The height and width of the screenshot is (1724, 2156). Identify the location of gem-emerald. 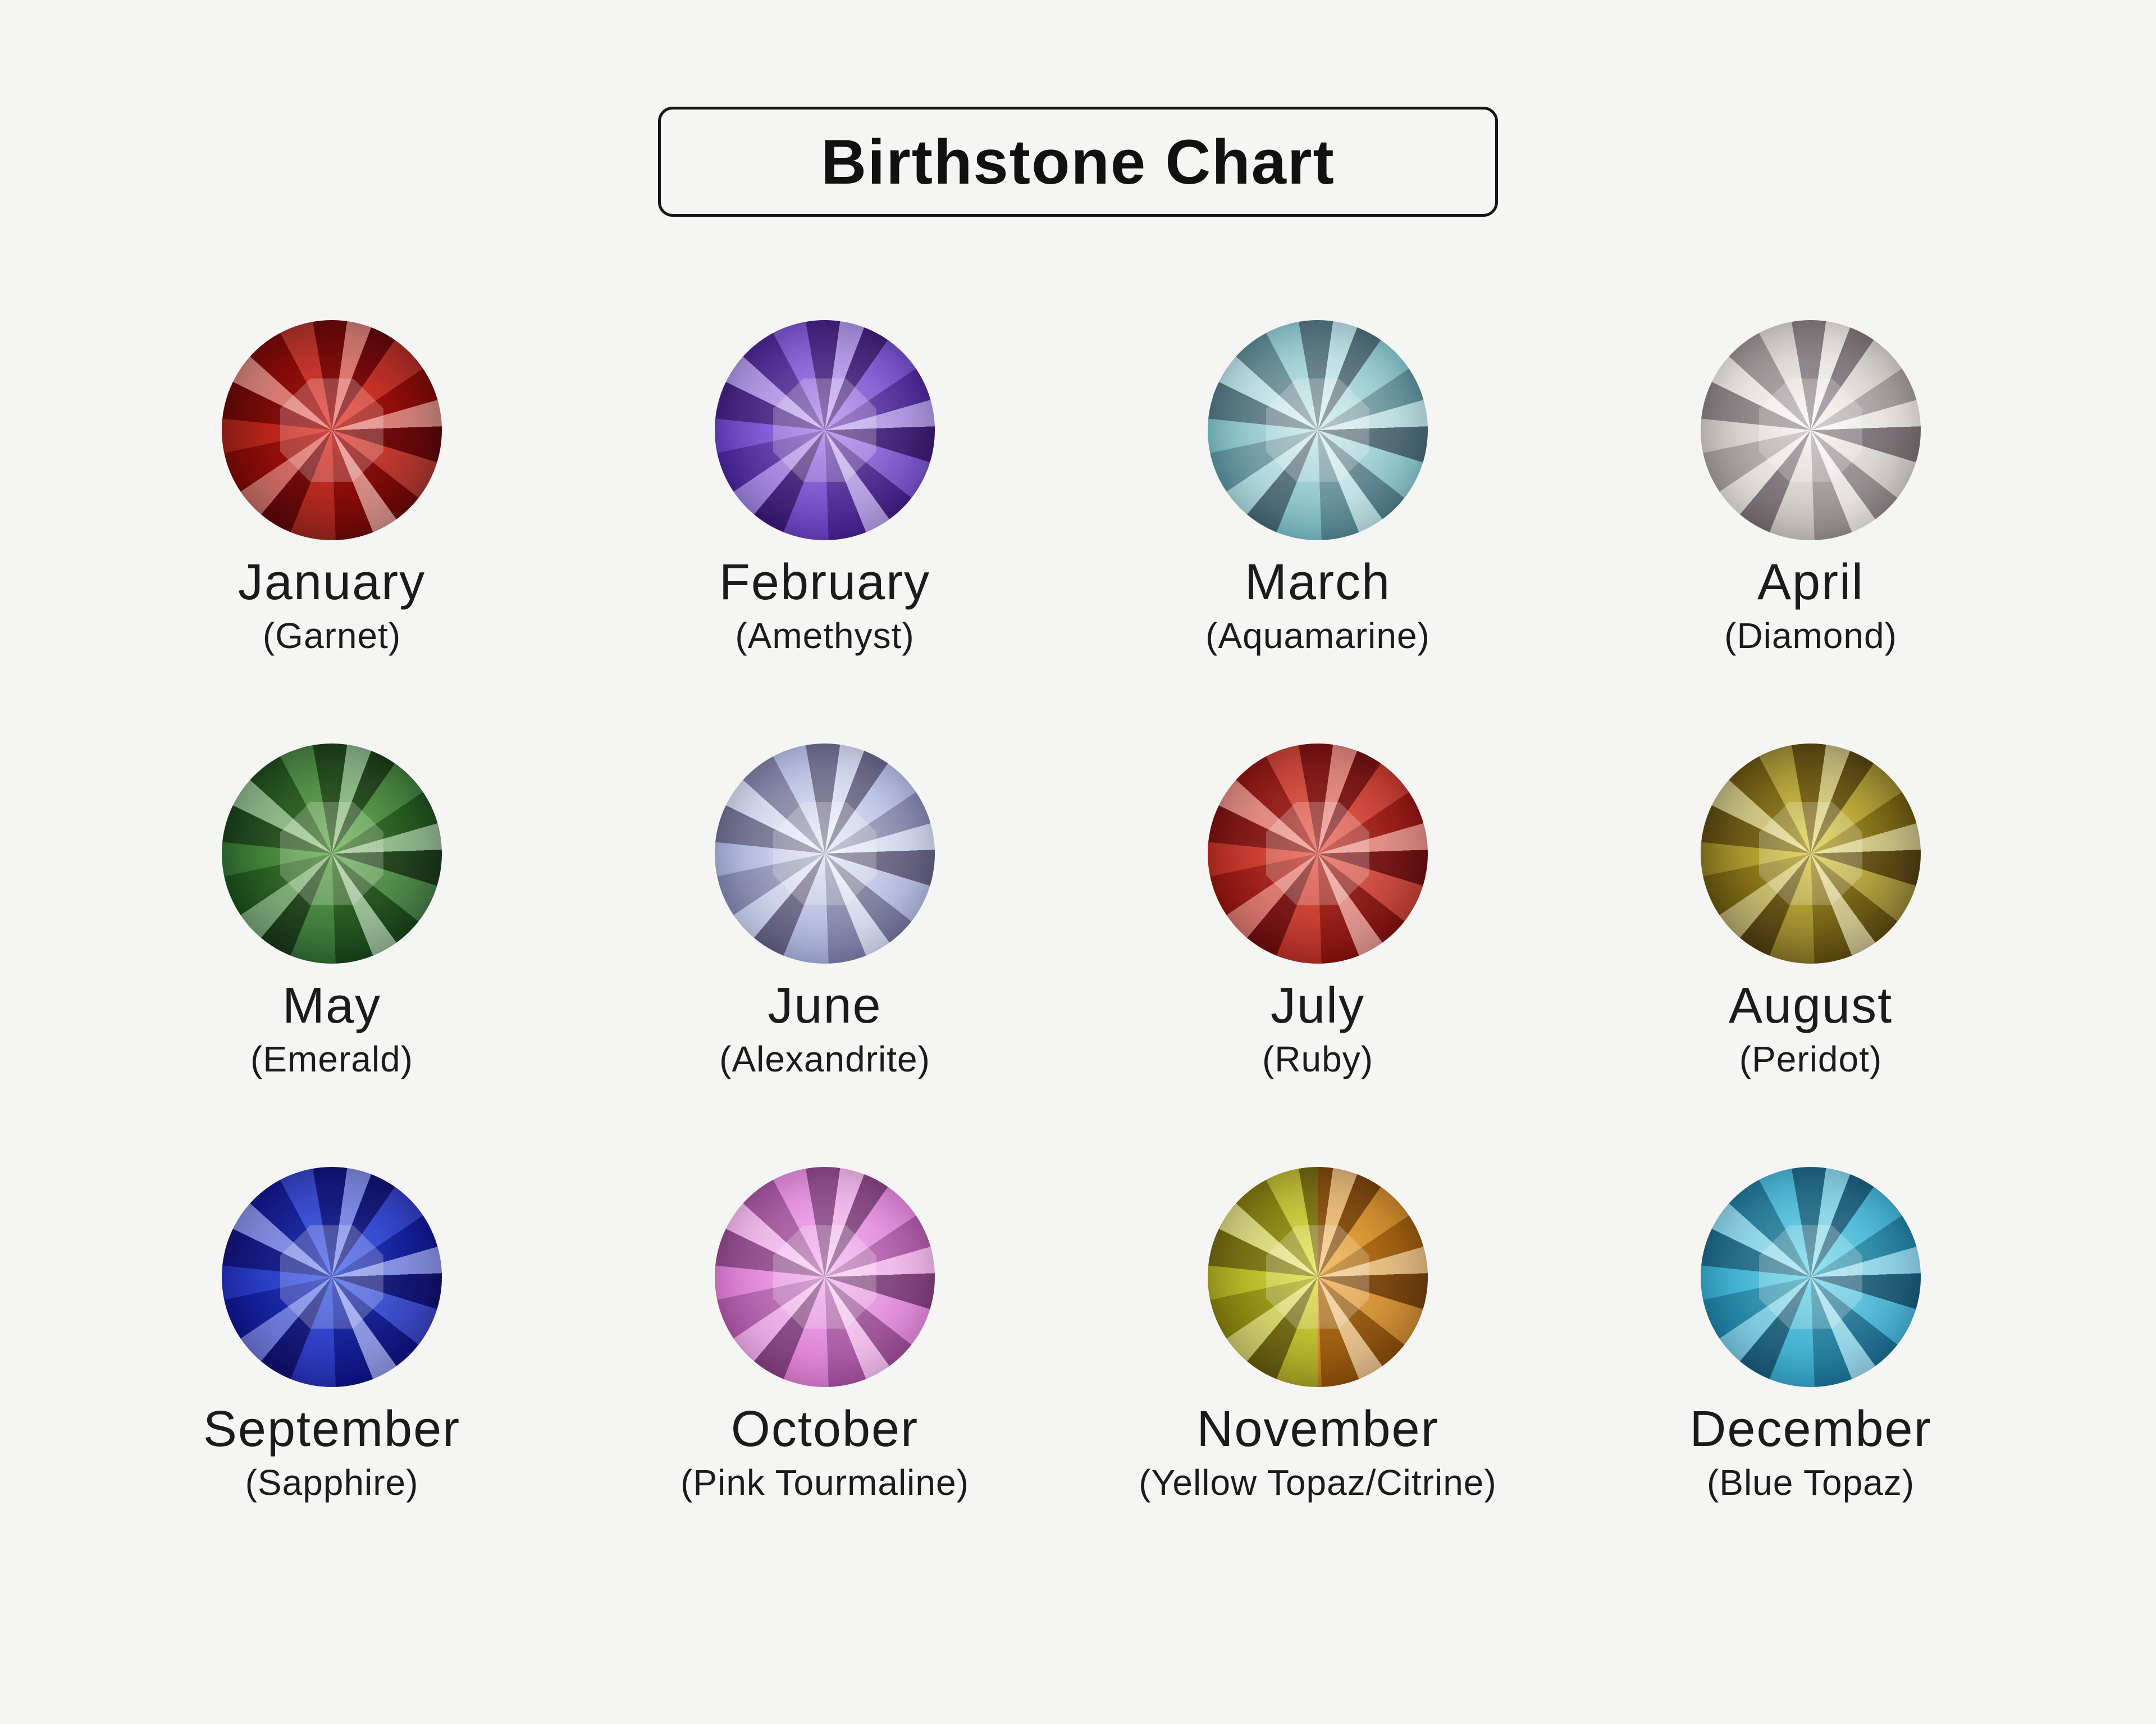
(332, 854).